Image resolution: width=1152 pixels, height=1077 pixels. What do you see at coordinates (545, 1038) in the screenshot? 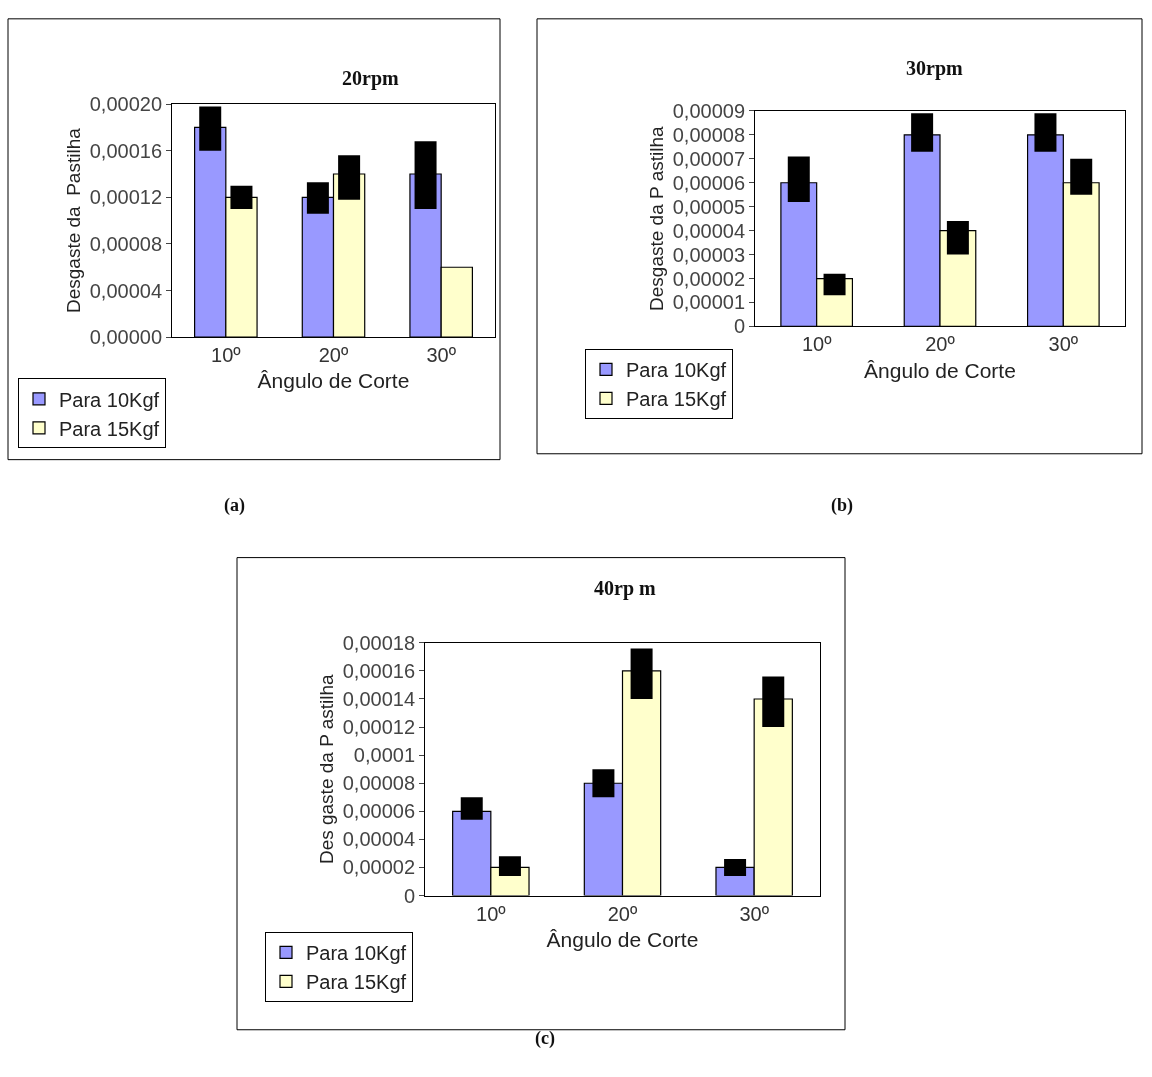
I see `text: (c)` at bounding box center [545, 1038].